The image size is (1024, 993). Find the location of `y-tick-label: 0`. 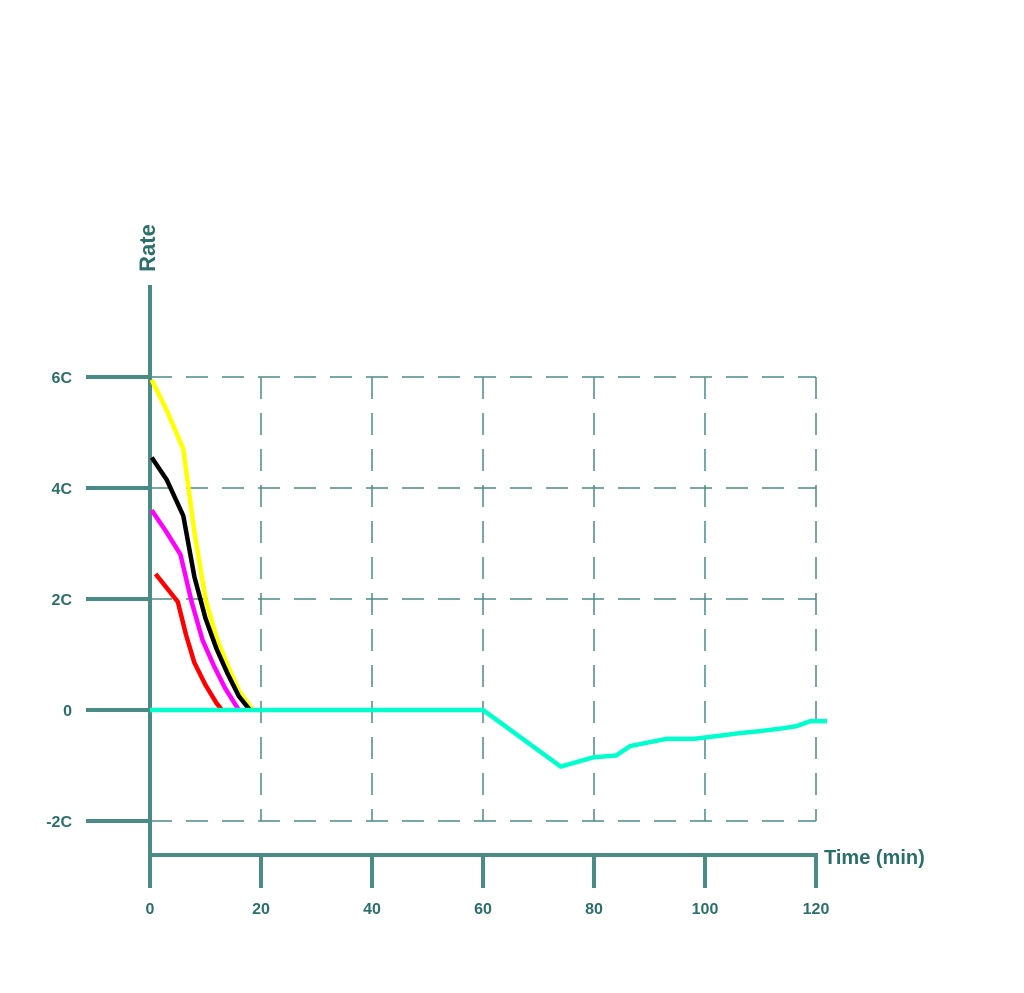

y-tick-label: 0 is located at coordinates (67, 711).